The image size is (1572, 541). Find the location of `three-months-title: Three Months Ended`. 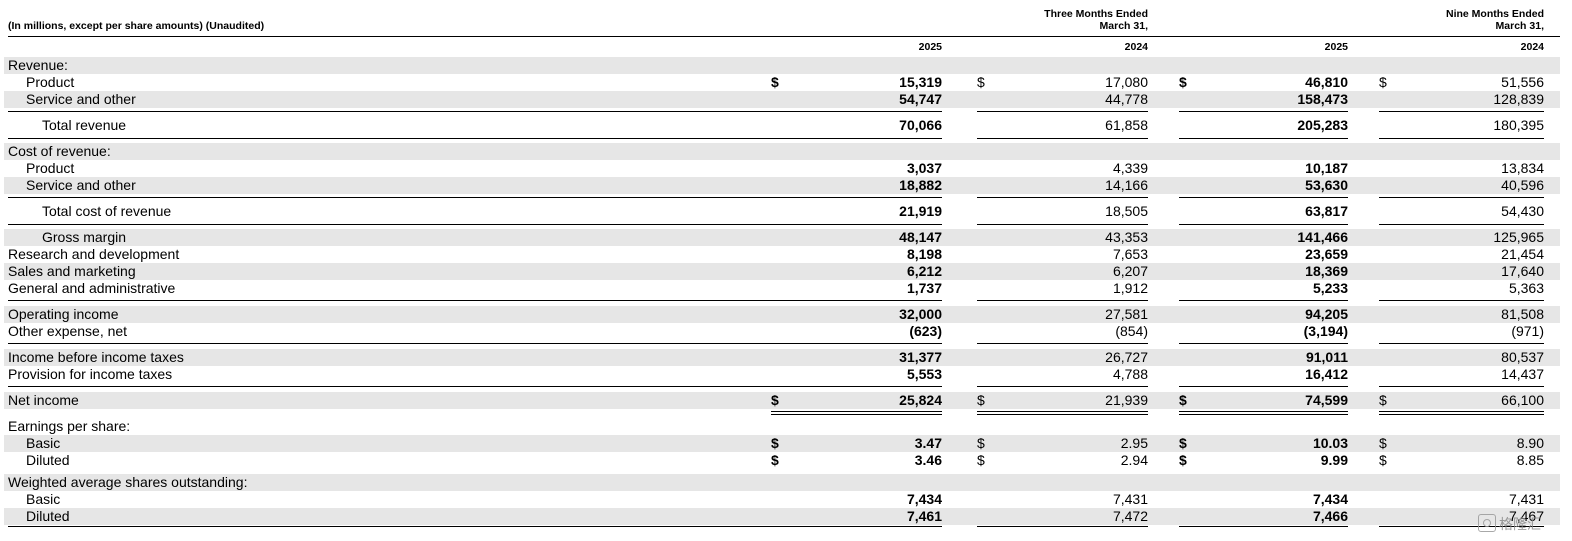

three-months-title: Three Months Ended is located at coordinates (1096, 14).